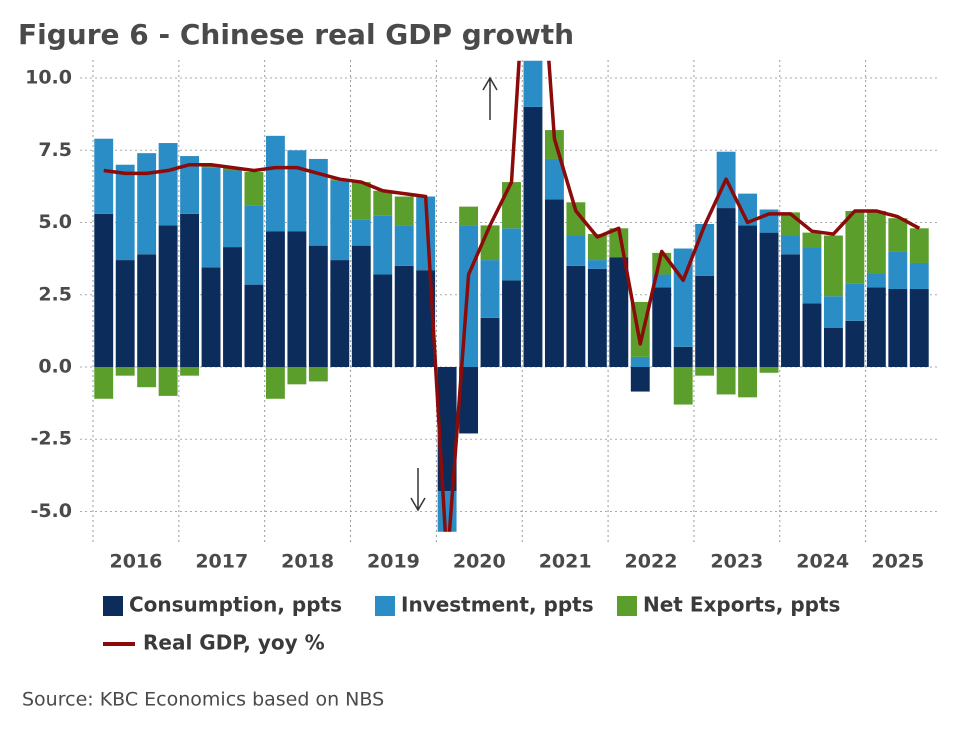 The image size is (960, 741). Describe the element at coordinates (307, 562) in the screenshot. I see `x-tick-label: 2018` at that location.